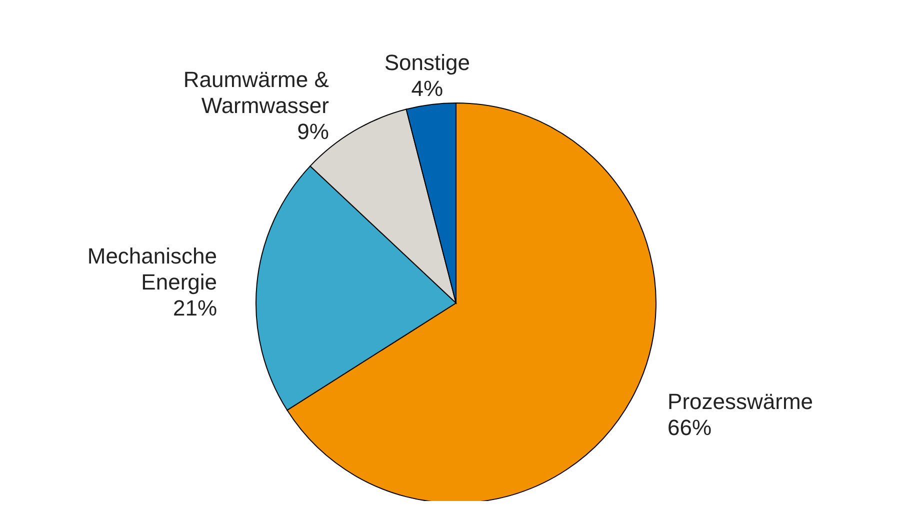  Describe the element at coordinates (256, 92) in the screenshot. I see `slice-label: Raumwärme & Warmwasser` at that location.